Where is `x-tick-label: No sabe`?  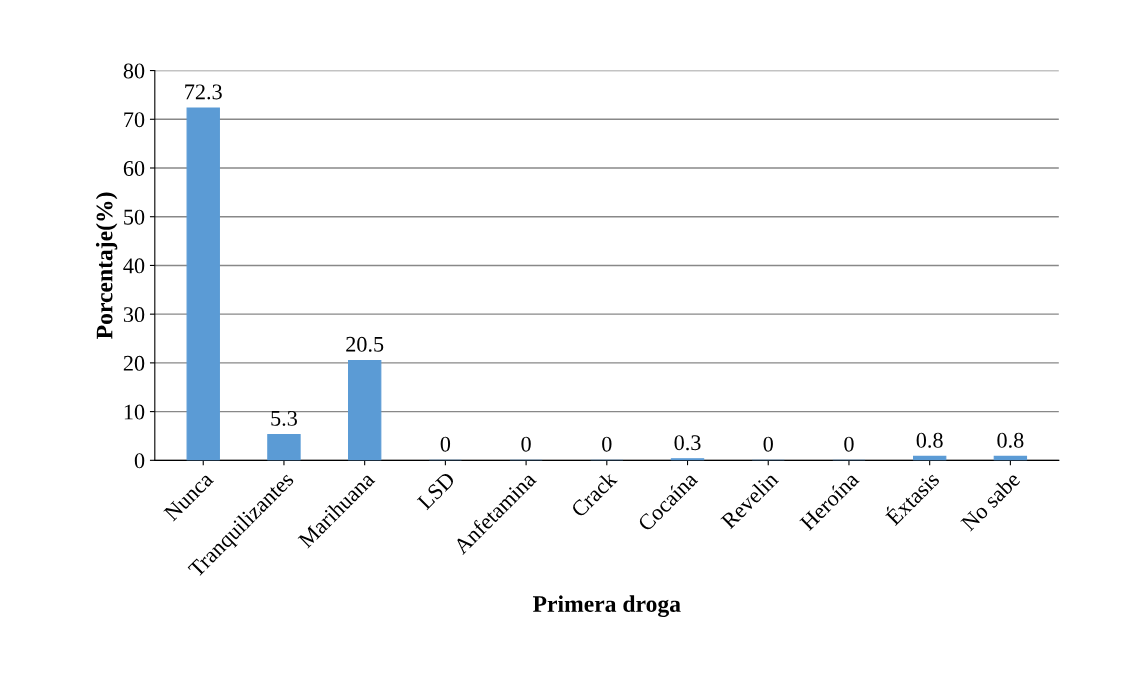 x-tick-label: No sabe is located at coordinates (990, 501).